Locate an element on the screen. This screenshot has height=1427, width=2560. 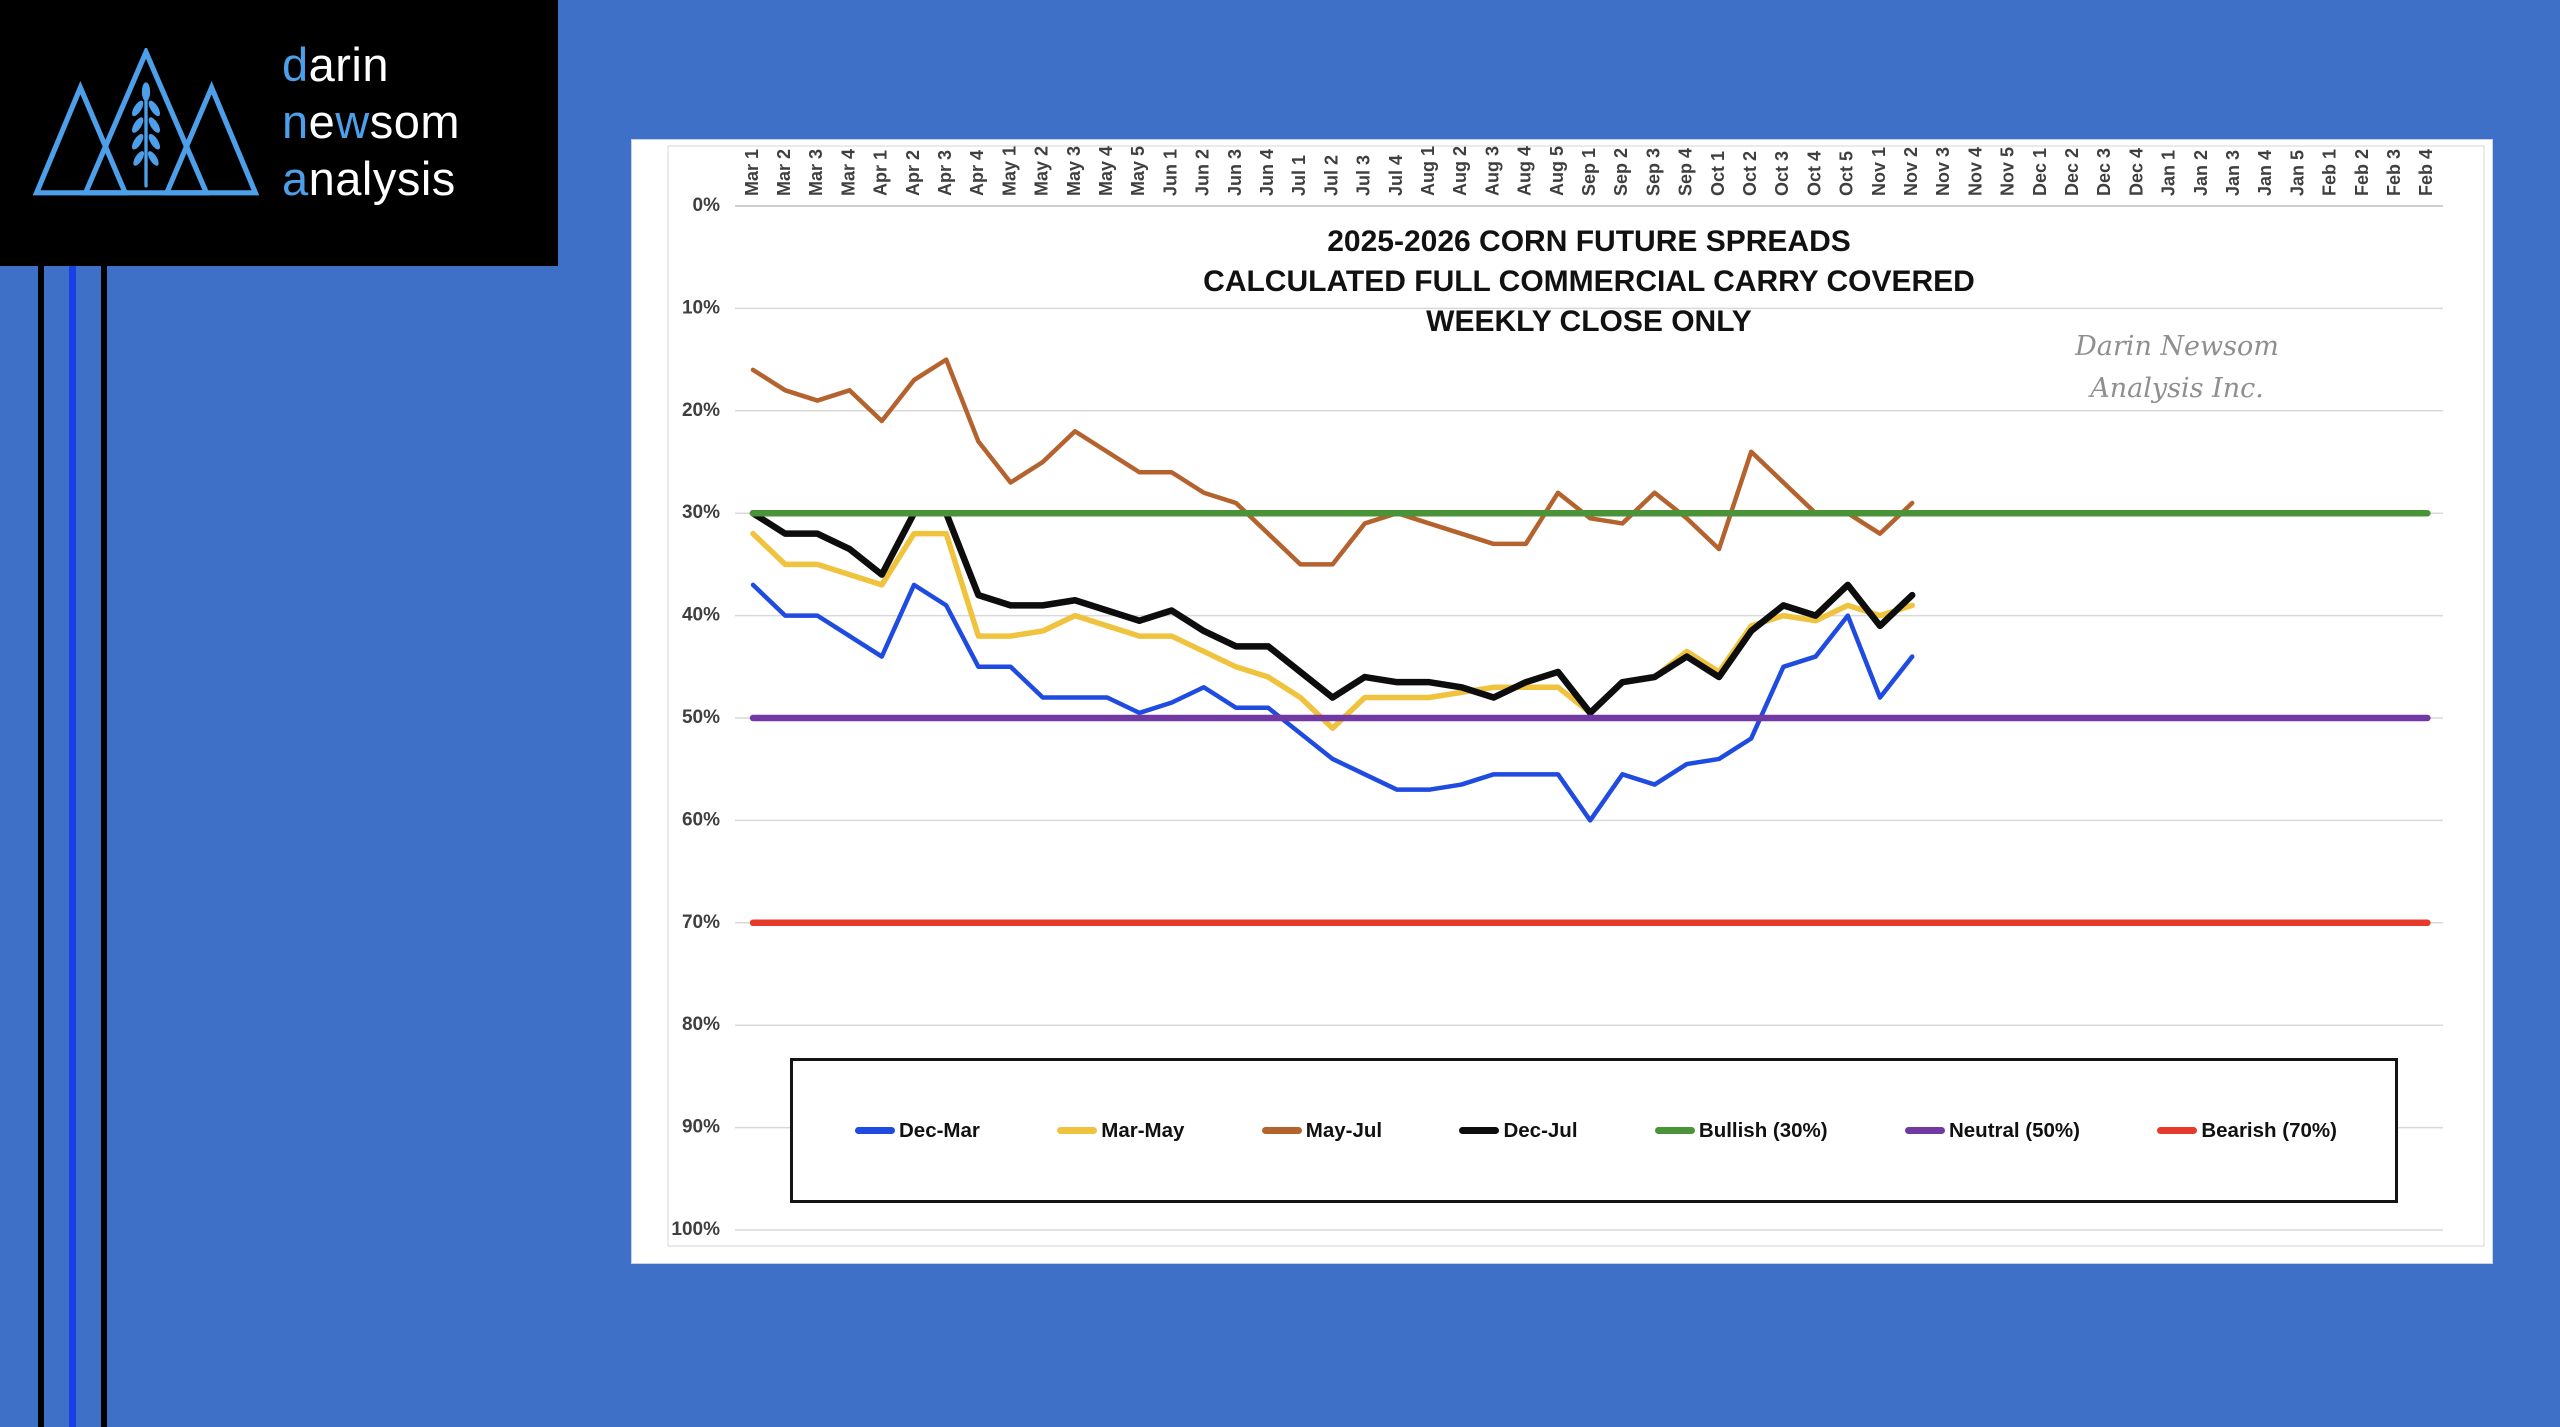
series-line-may-jul is located at coordinates (1332, 462).